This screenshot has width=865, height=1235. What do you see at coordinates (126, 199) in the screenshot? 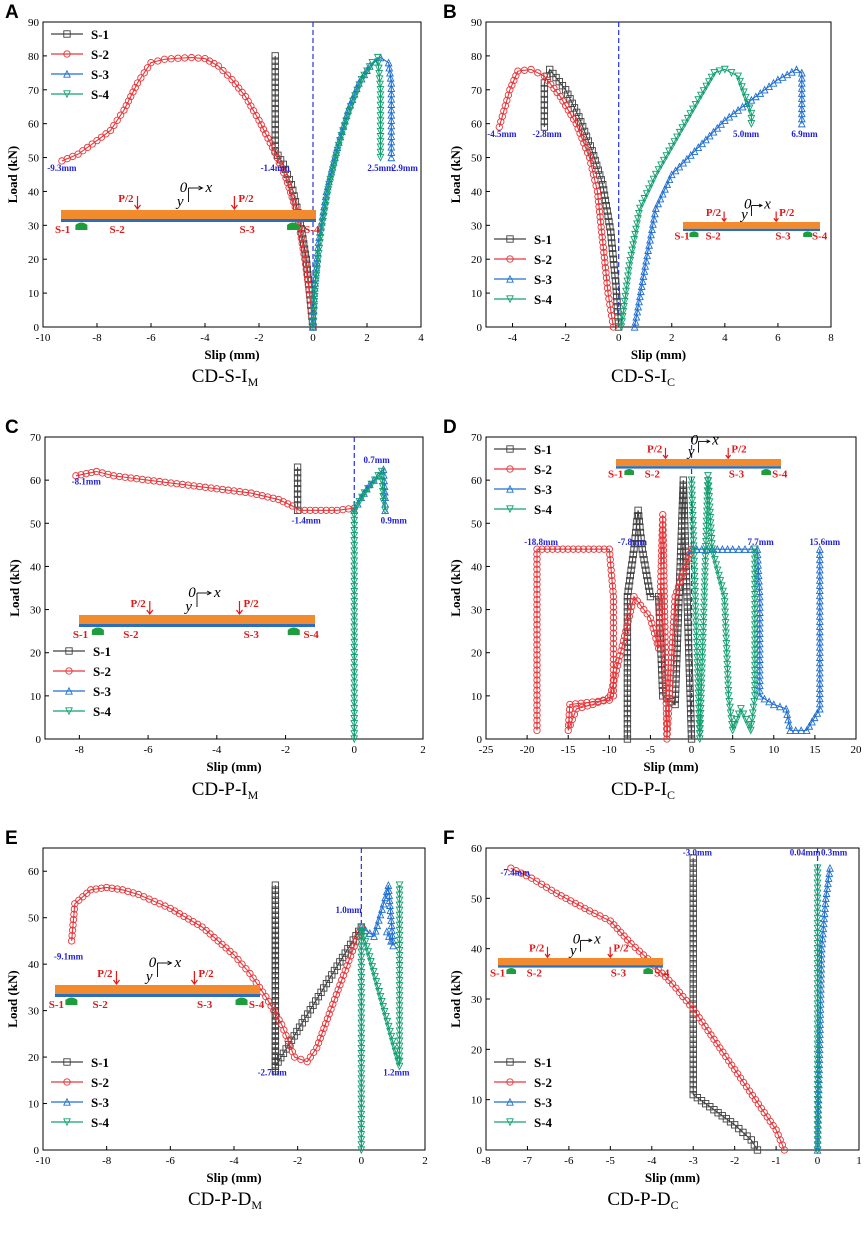
I see `load-label: P/2` at bounding box center [126, 199].